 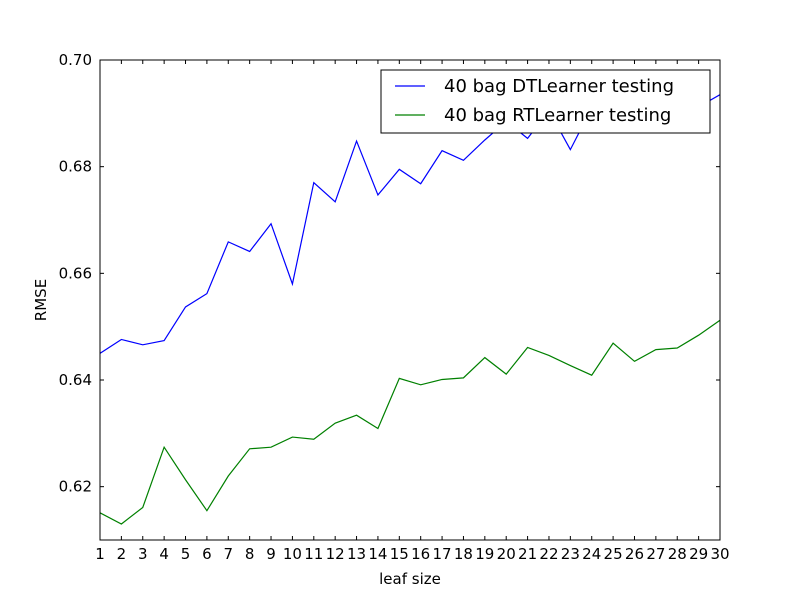 What do you see at coordinates (719, 554) in the screenshot?
I see `x-tick-label: 30` at bounding box center [719, 554].